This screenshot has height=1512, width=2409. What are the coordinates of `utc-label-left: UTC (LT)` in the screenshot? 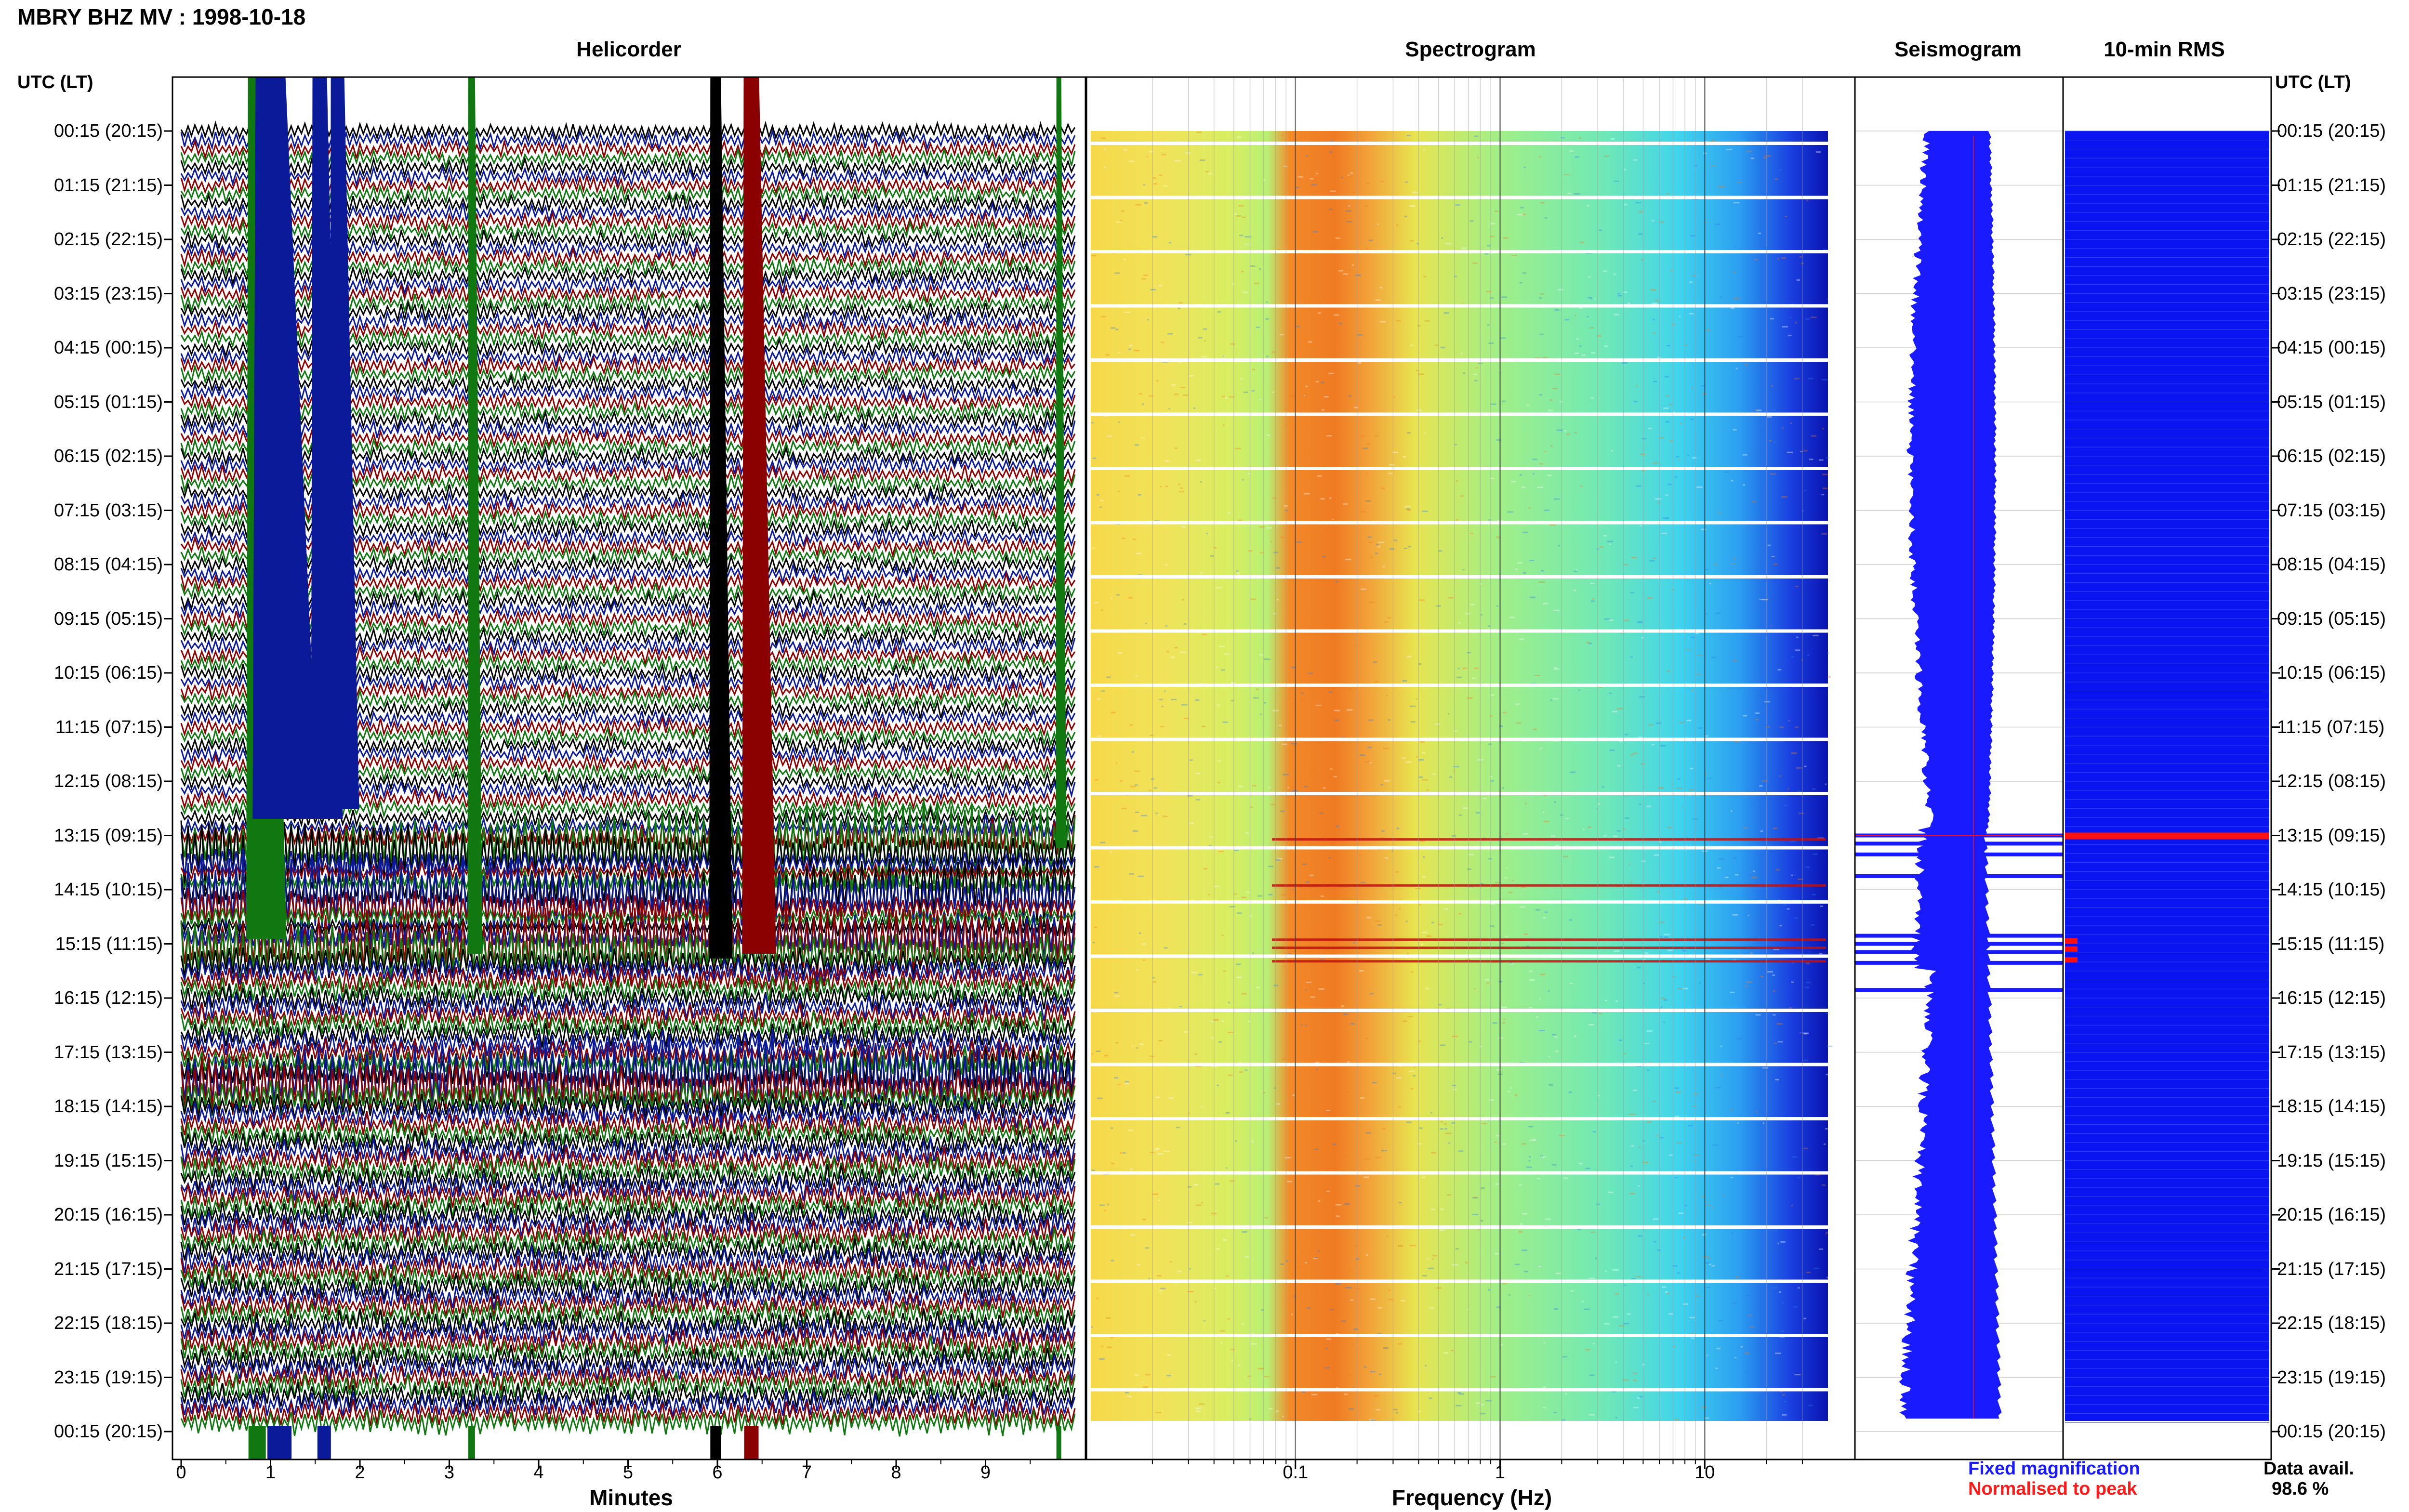 It's located at (55, 82).